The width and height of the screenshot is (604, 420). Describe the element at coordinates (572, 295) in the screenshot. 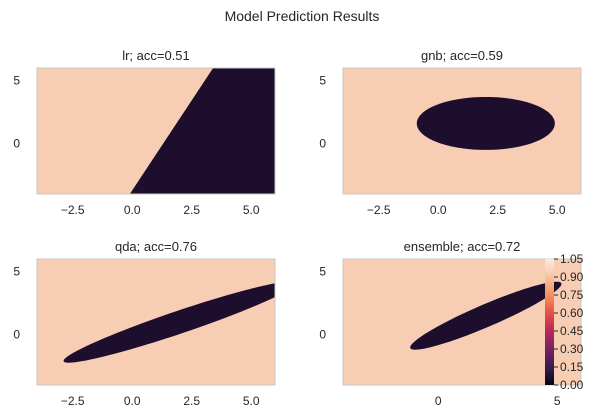

I see `colorbar-tick-label: 0.75` at that location.